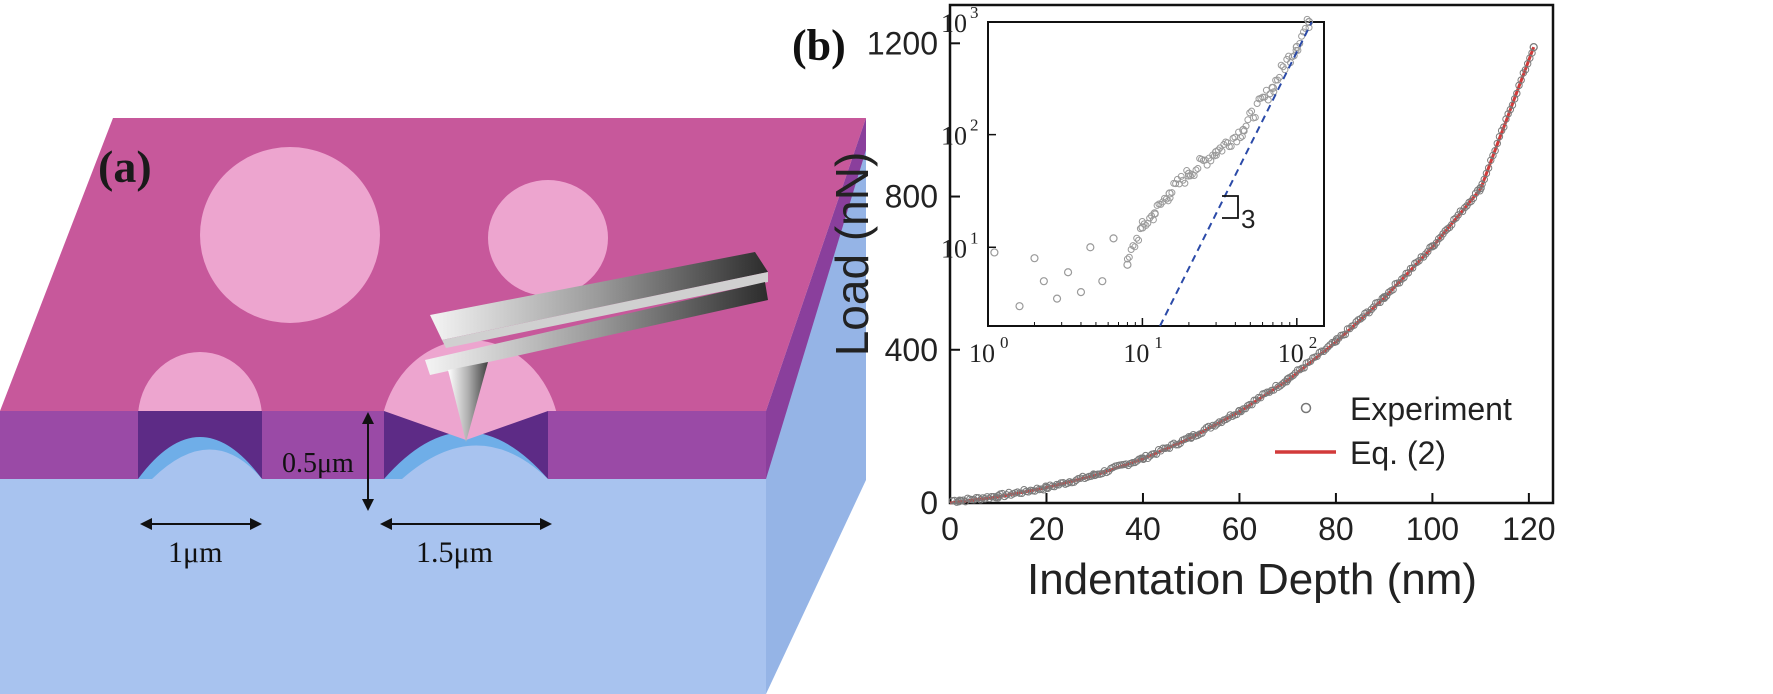 The height and width of the screenshot is (694, 1773). I want to click on x-axis-title: Indentation Depth (nm), so click(1252, 579).